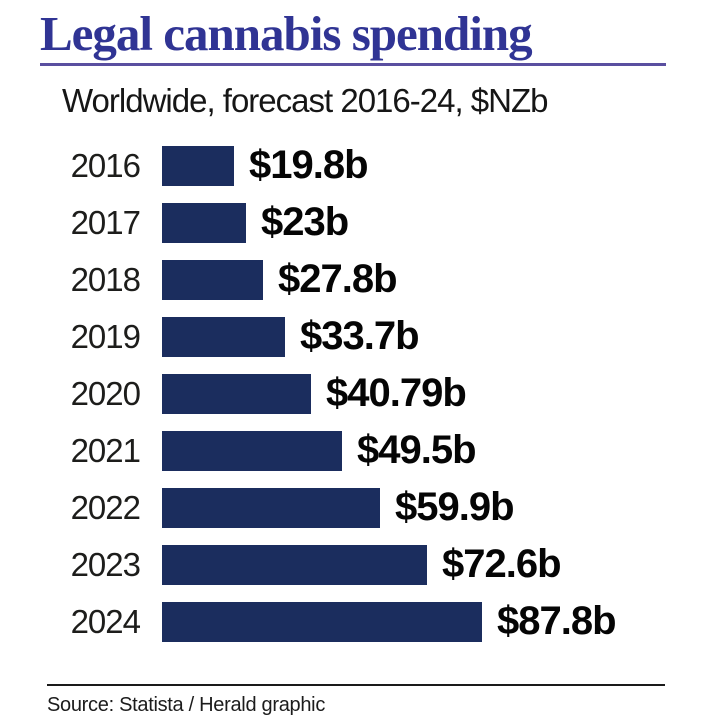 The height and width of the screenshot is (724, 708). Describe the element at coordinates (305, 222) in the screenshot. I see `value-label: $23b` at that location.